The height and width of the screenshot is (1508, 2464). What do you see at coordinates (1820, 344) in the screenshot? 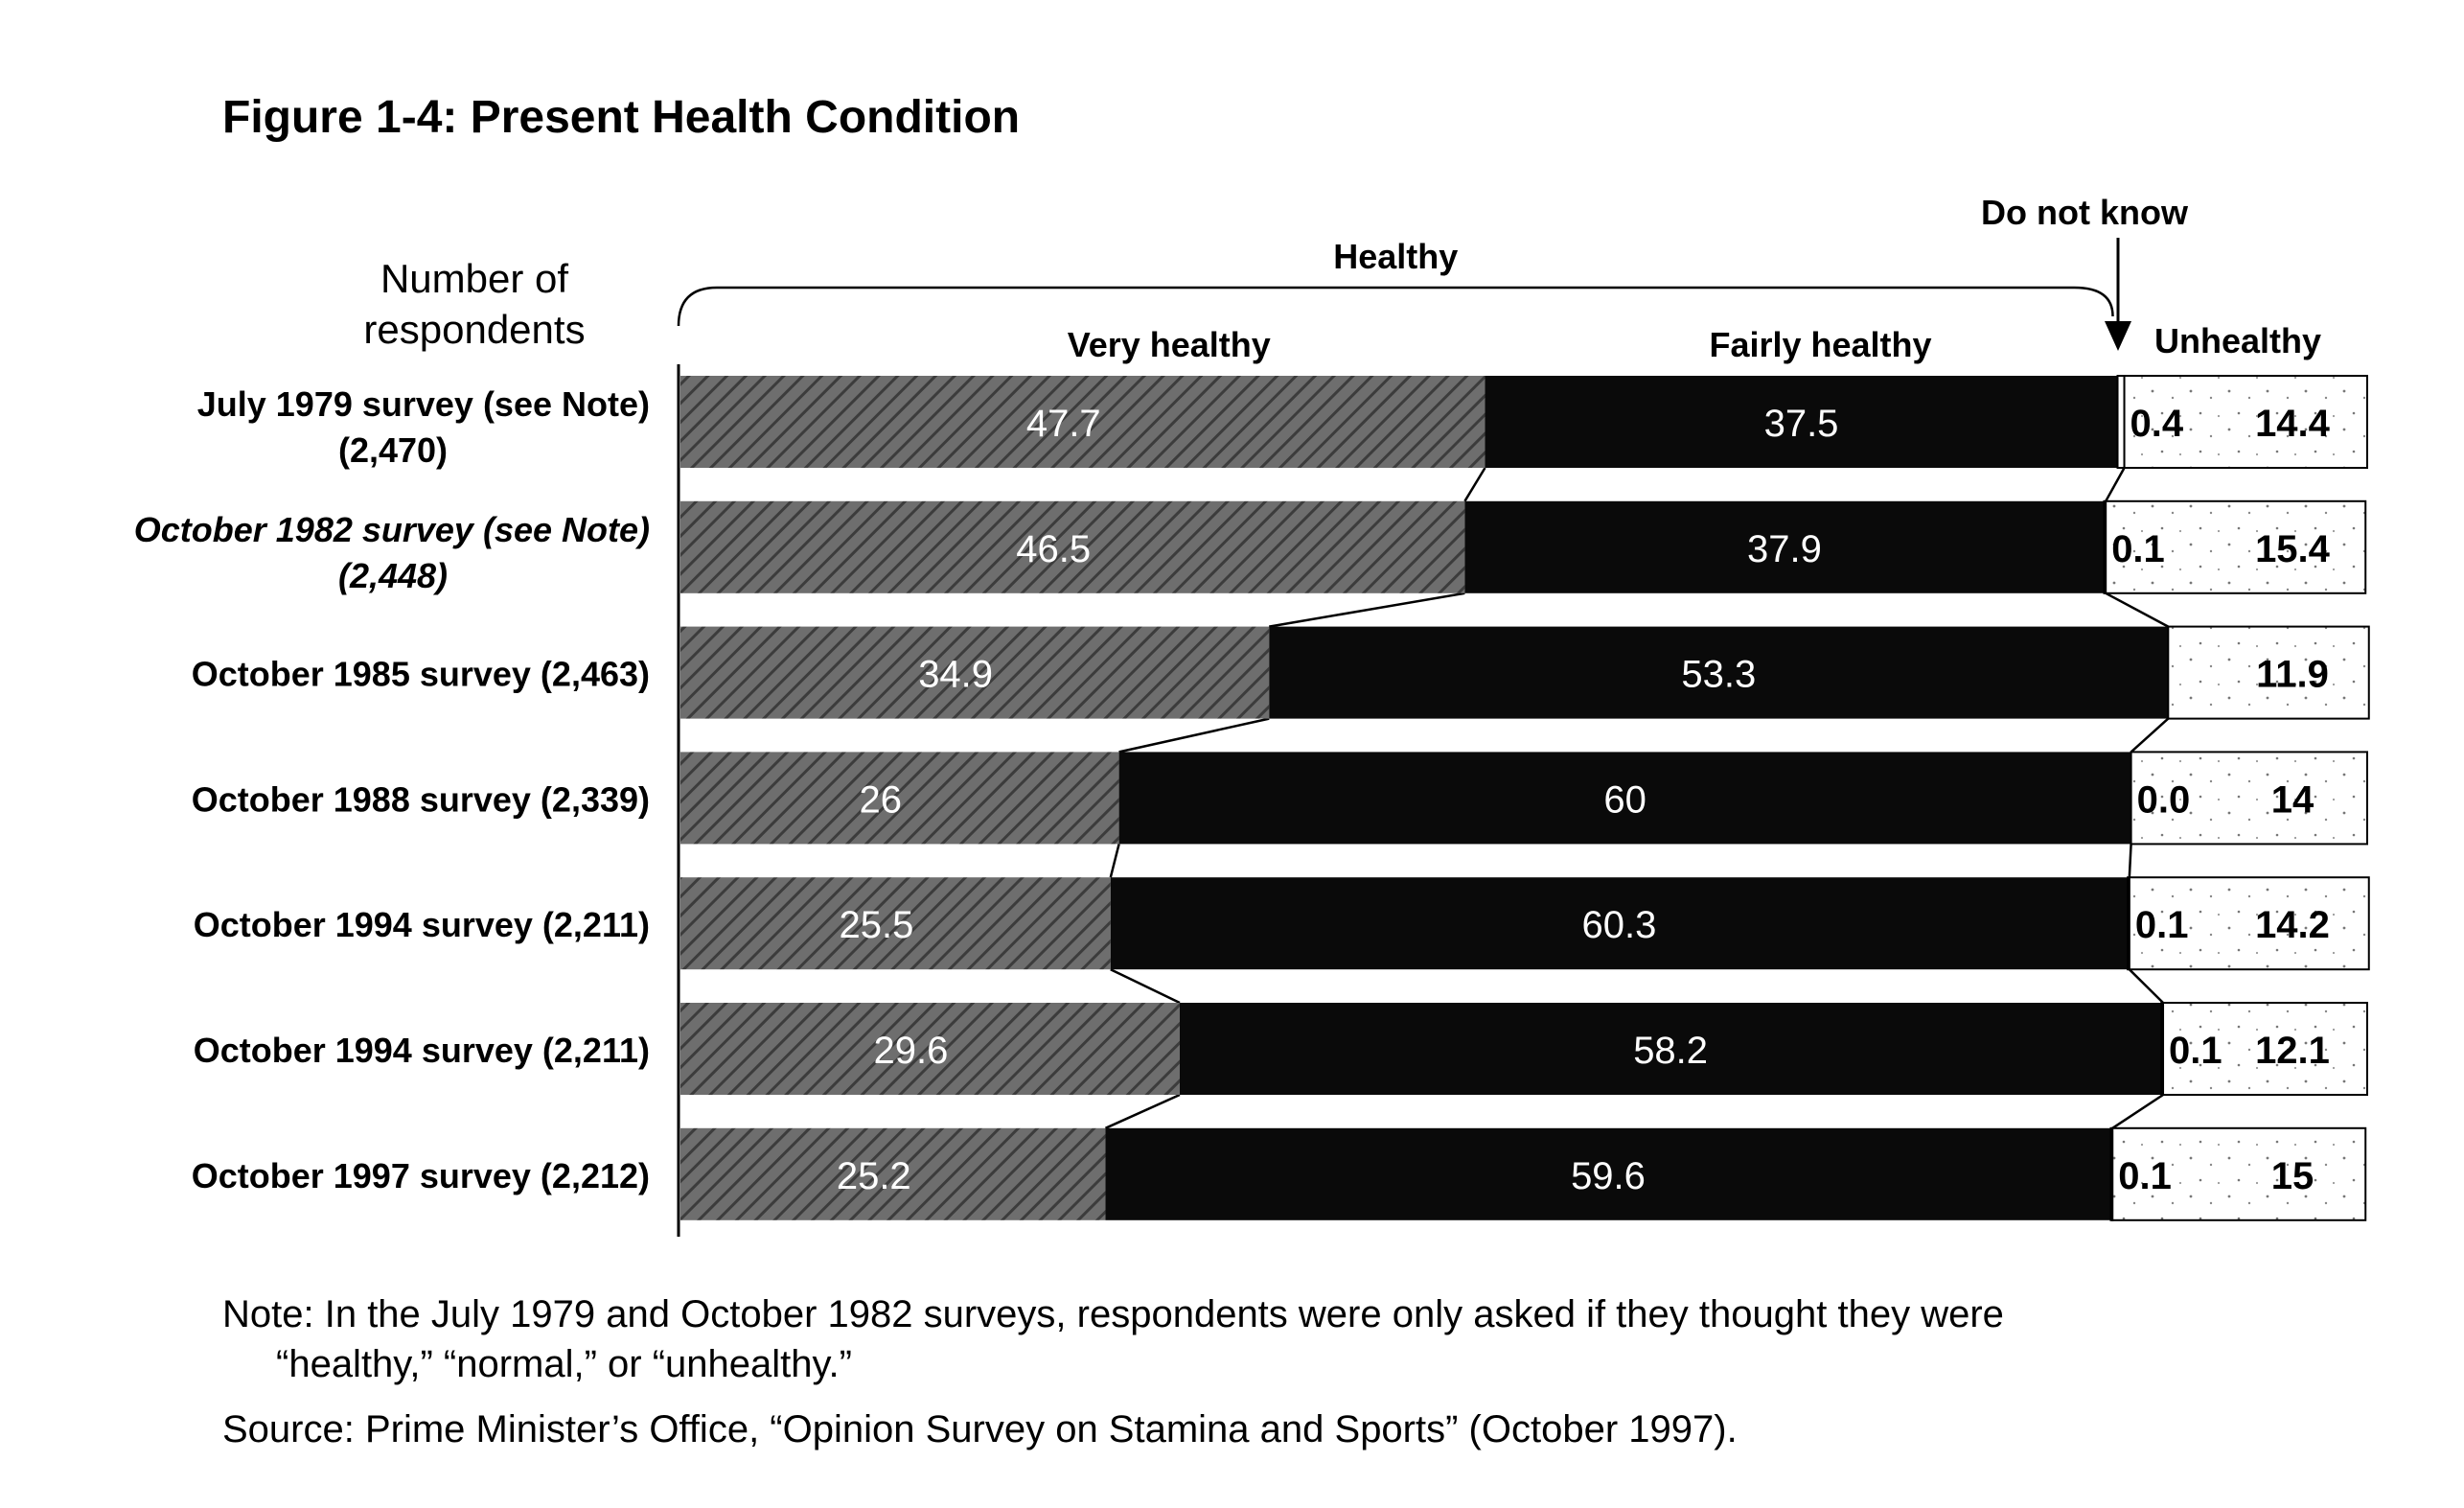
I see `legend-fairly-healthy: Fairly healthy` at bounding box center [1820, 344].